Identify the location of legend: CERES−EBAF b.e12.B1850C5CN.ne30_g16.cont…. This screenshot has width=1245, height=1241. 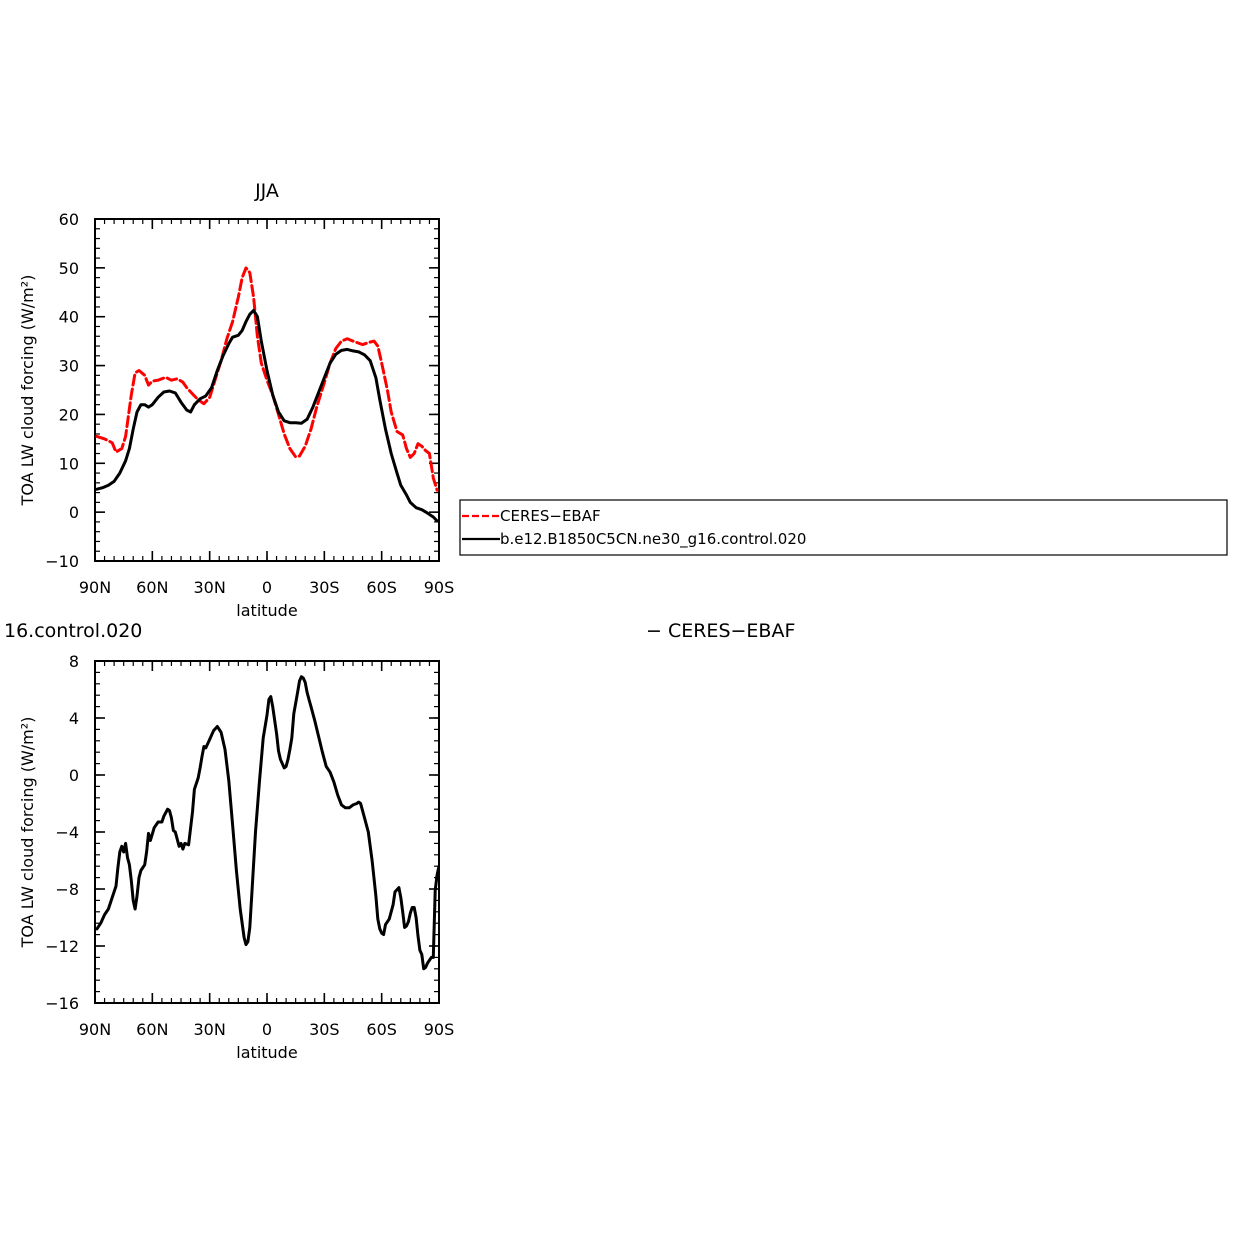
(843, 527).